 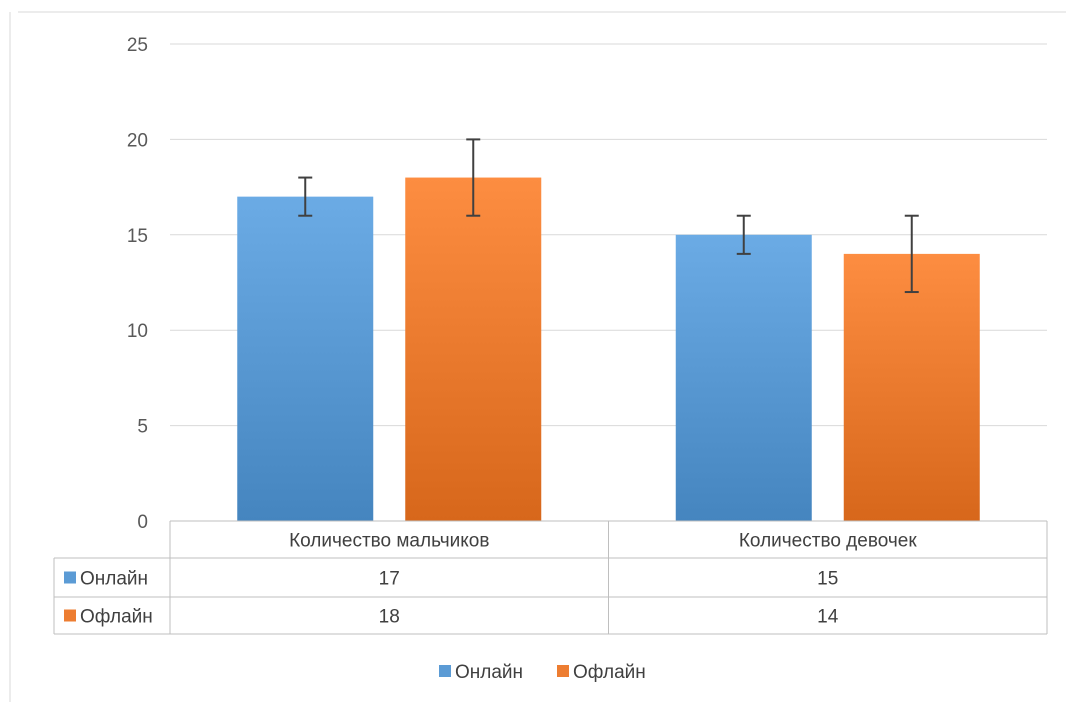 I want to click on table-series-label: Офлайн, so click(x=116, y=617).